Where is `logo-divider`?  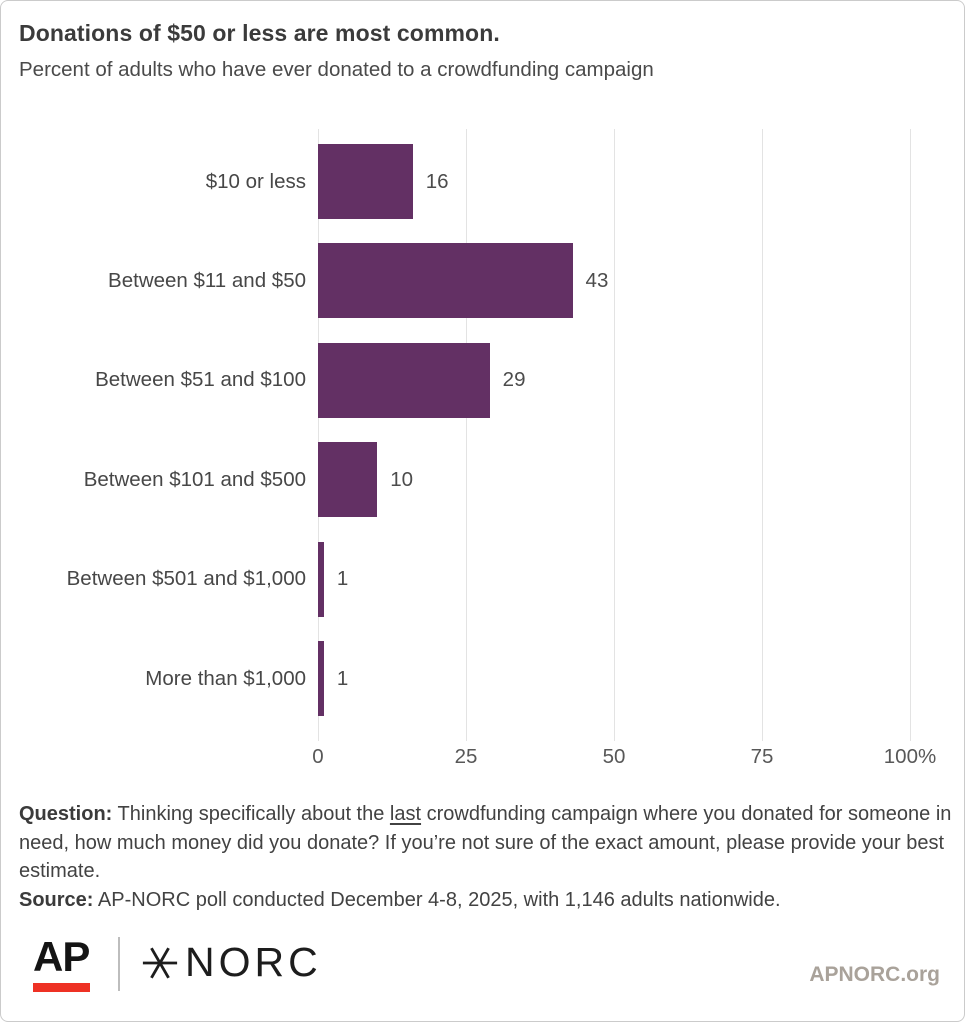
logo-divider is located at coordinates (119, 964).